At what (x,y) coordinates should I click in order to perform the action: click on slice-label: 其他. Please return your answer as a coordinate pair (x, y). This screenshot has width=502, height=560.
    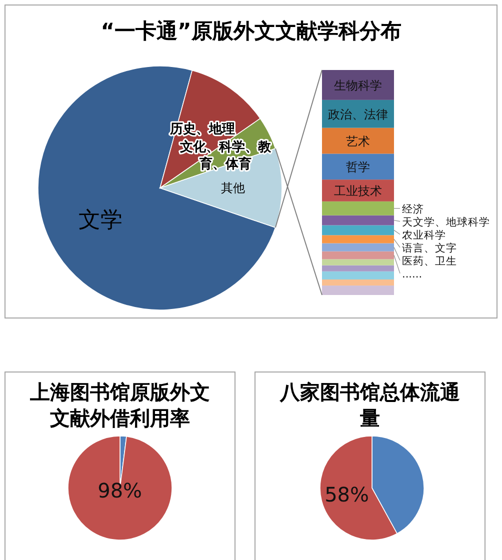
    Looking at the image, I should click on (233, 188).